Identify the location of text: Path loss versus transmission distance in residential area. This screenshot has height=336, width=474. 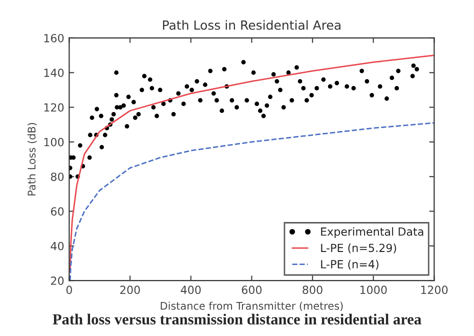
(237, 319).